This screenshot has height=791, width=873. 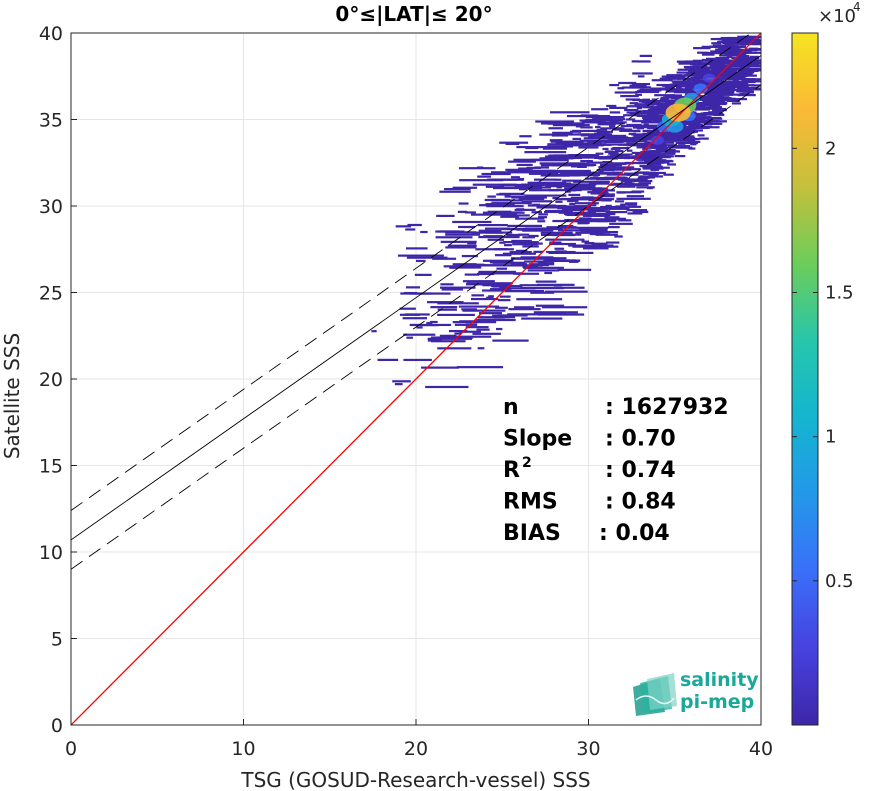 I want to click on colorbar-tick-label: 1, so click(x=830, y=437).